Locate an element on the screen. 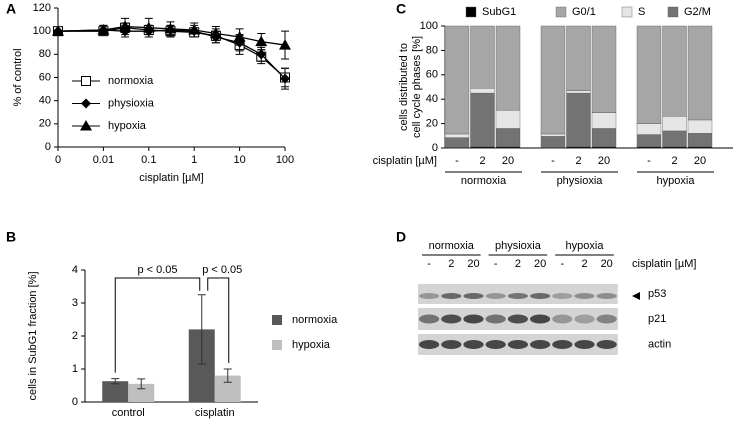 The width and height of the screenshot is (737, 424). y-tick-label: 4 is located at coordinates (75, 270).